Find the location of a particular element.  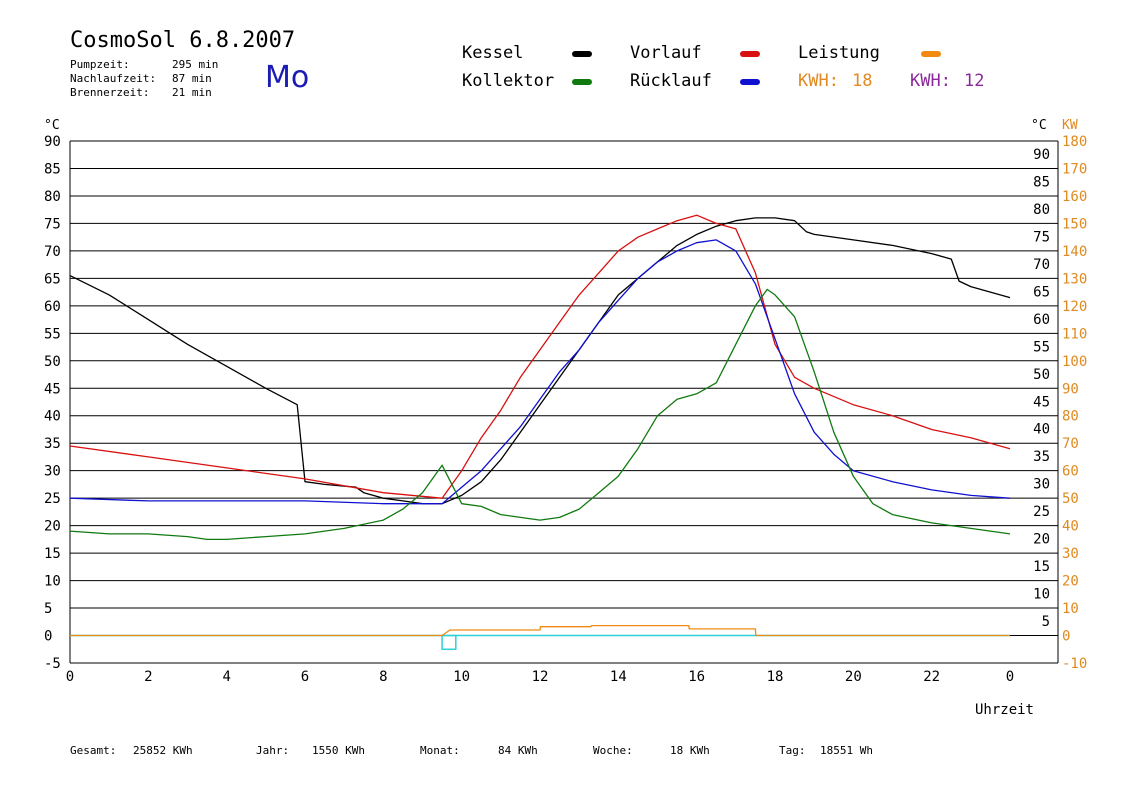

y-axis-unit-right: °C is located at coordinates (1039, 125).